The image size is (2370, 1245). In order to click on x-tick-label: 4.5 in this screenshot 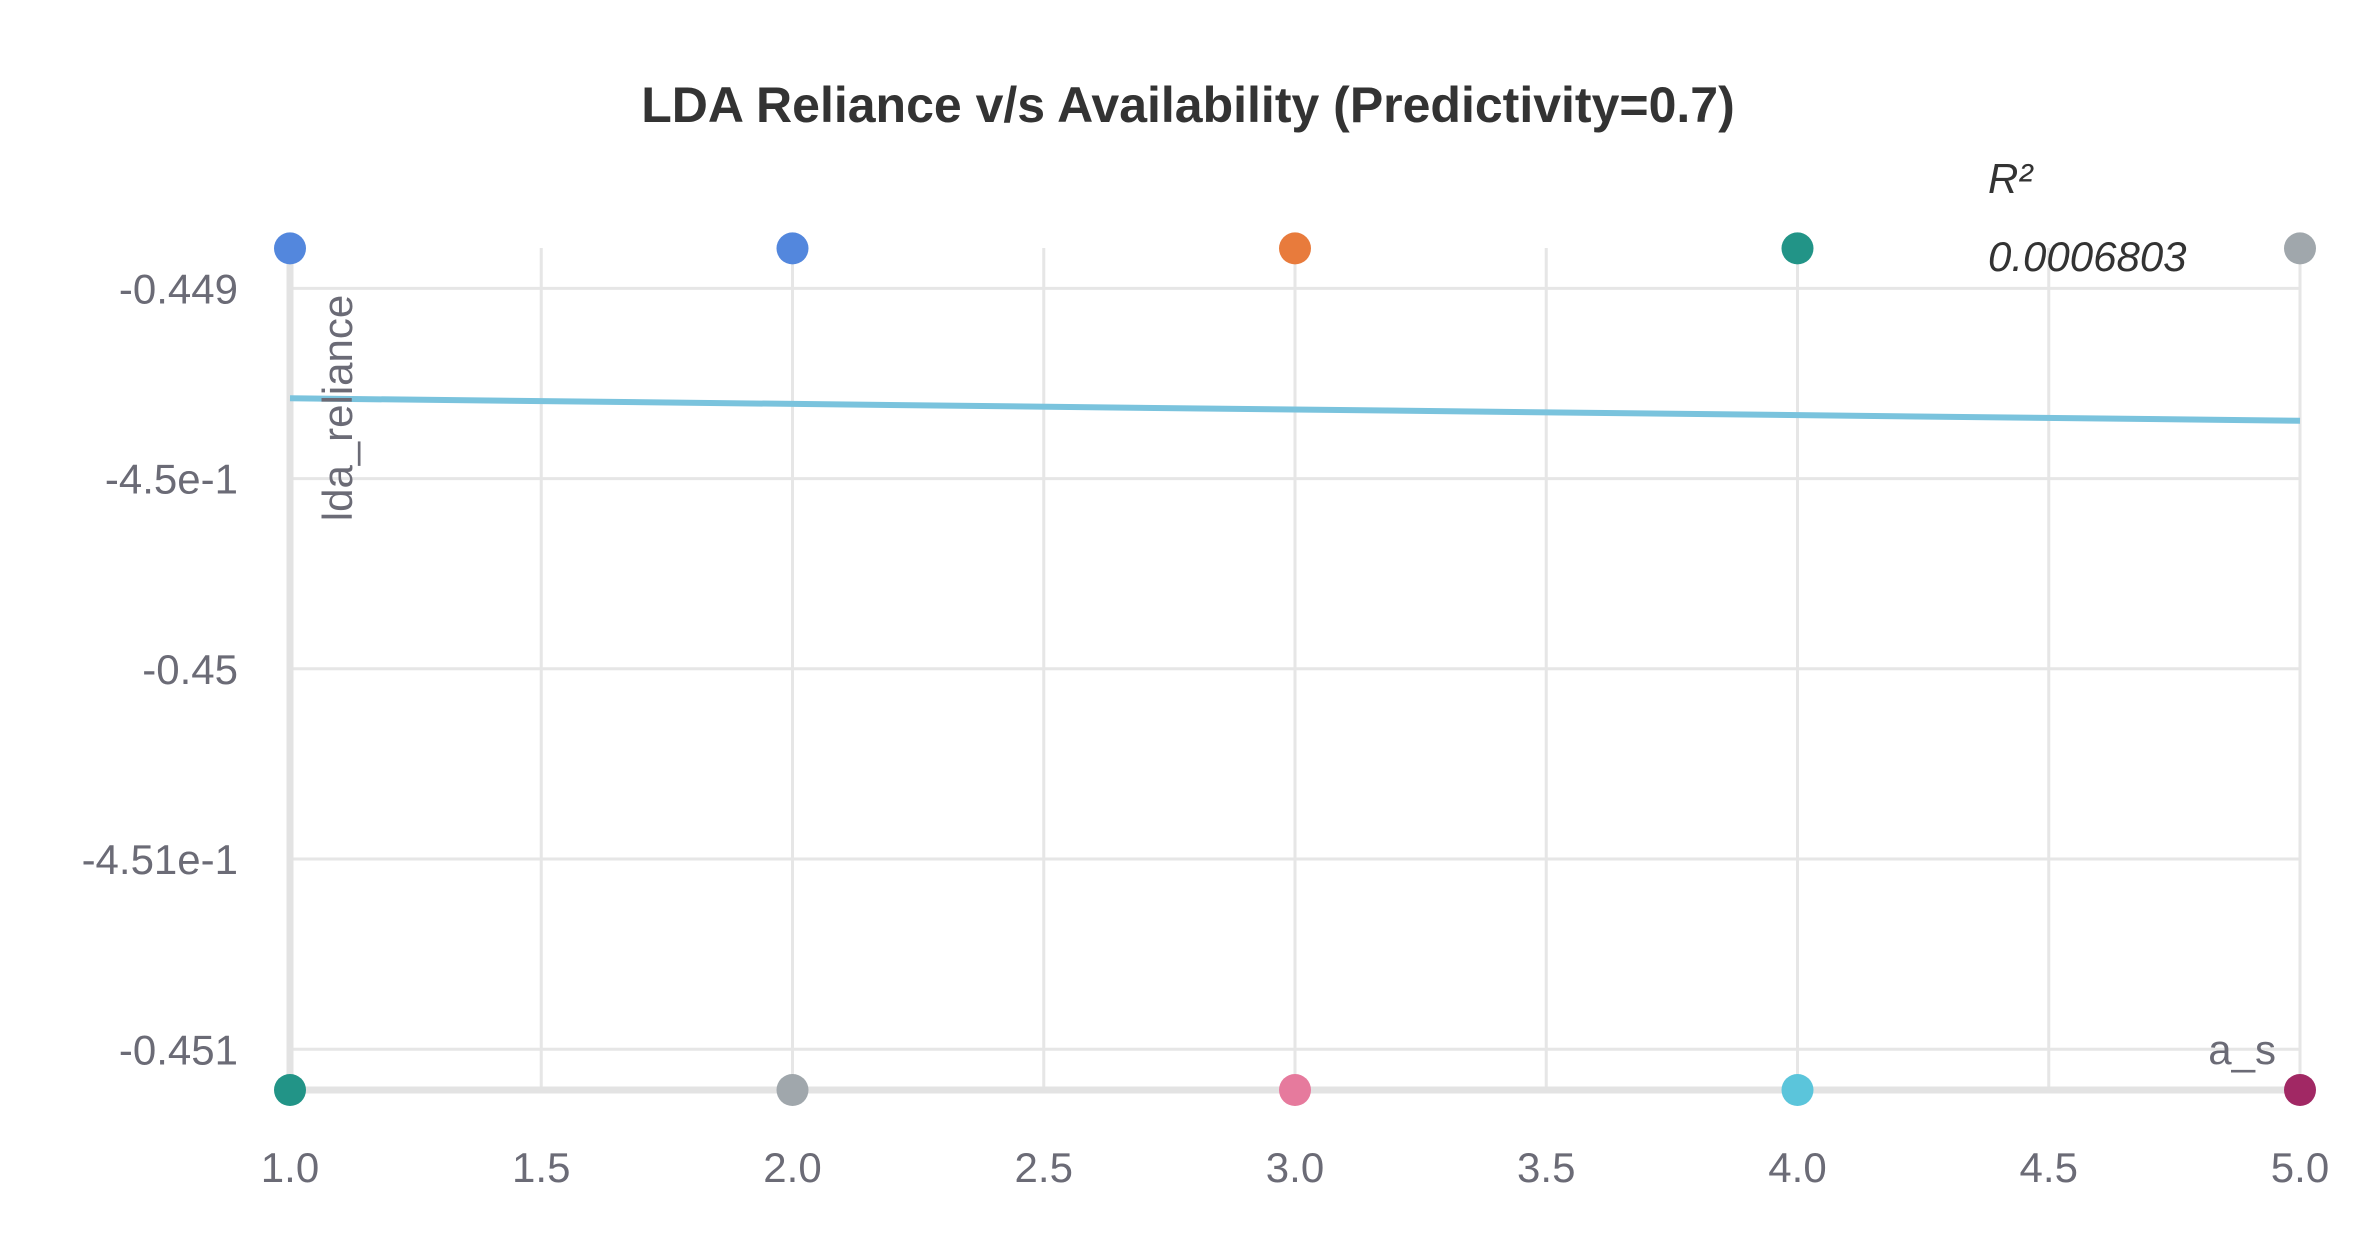, I will do `click(2049, 1167)`.